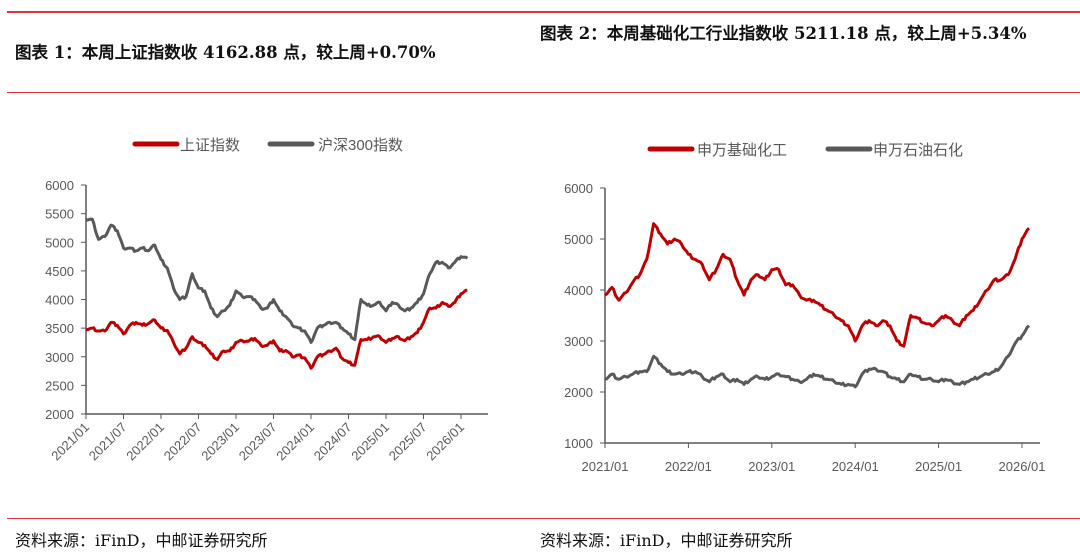 The height and width of the screenshot is (557, 1080). What do you see at coordinates (277, 280) in the screenshot?
I see `series-line-沪深300指数` at bounding box center [277, 280].